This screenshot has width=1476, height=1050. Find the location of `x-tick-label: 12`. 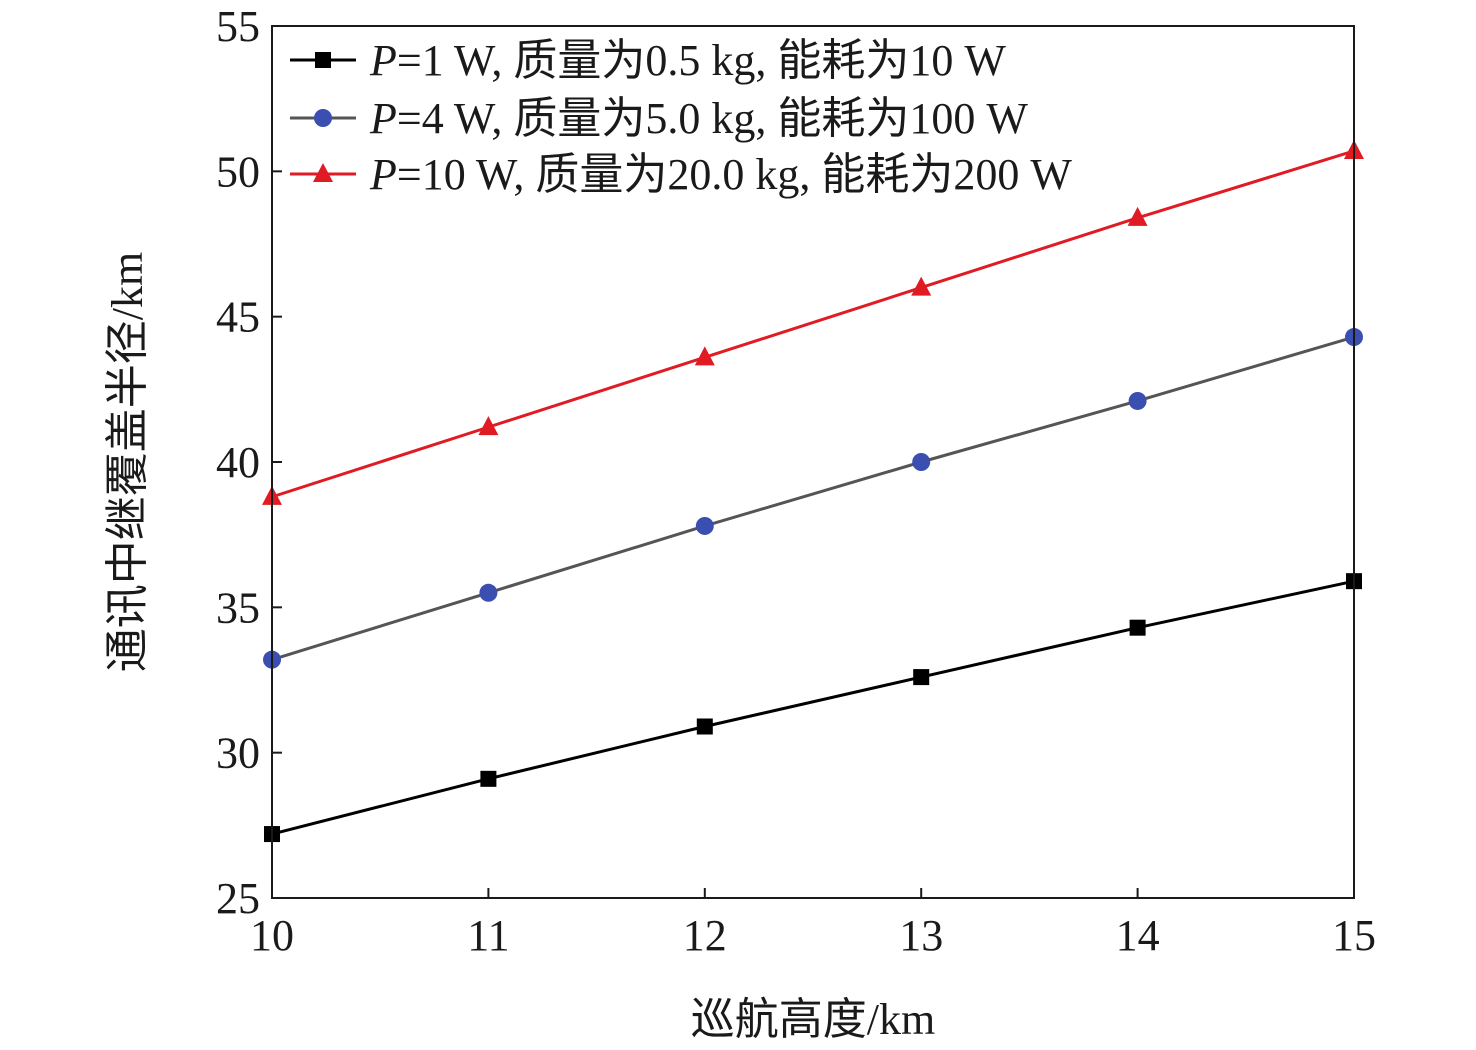

x-tick-label: 12 is located at coordinates (705, 935).